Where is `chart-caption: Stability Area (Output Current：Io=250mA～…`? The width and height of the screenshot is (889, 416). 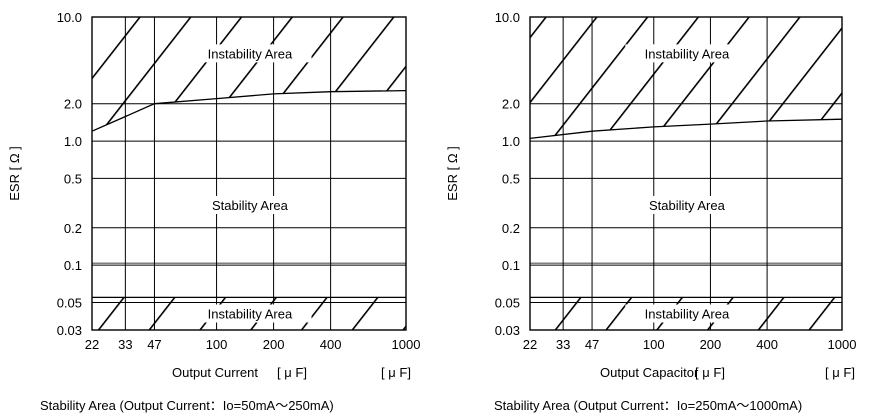 chart-caption: Stability Area (Output Current：Io=250mA～… is located at coordinates (648, 405).